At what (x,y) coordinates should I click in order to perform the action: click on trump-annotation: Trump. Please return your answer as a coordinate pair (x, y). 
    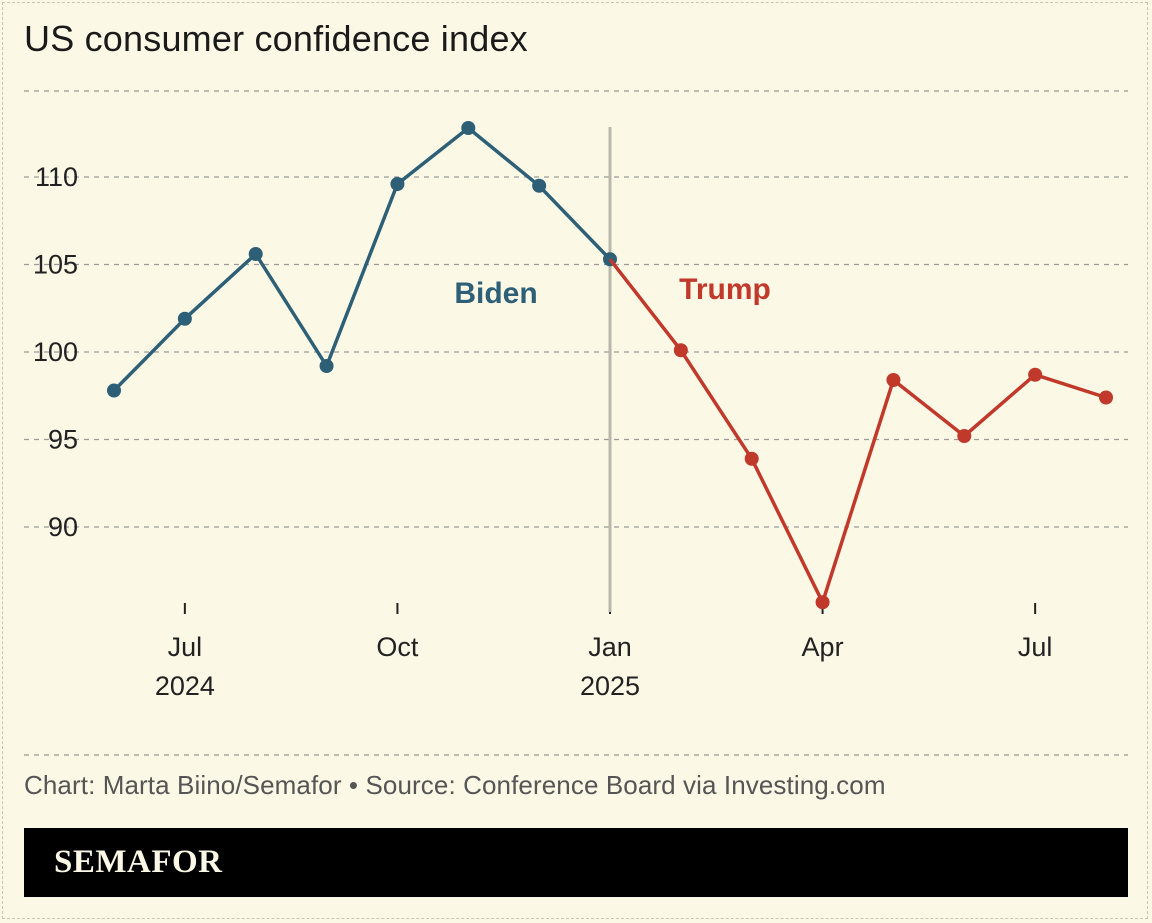
    Looking at the image, I should click on (725, 289).